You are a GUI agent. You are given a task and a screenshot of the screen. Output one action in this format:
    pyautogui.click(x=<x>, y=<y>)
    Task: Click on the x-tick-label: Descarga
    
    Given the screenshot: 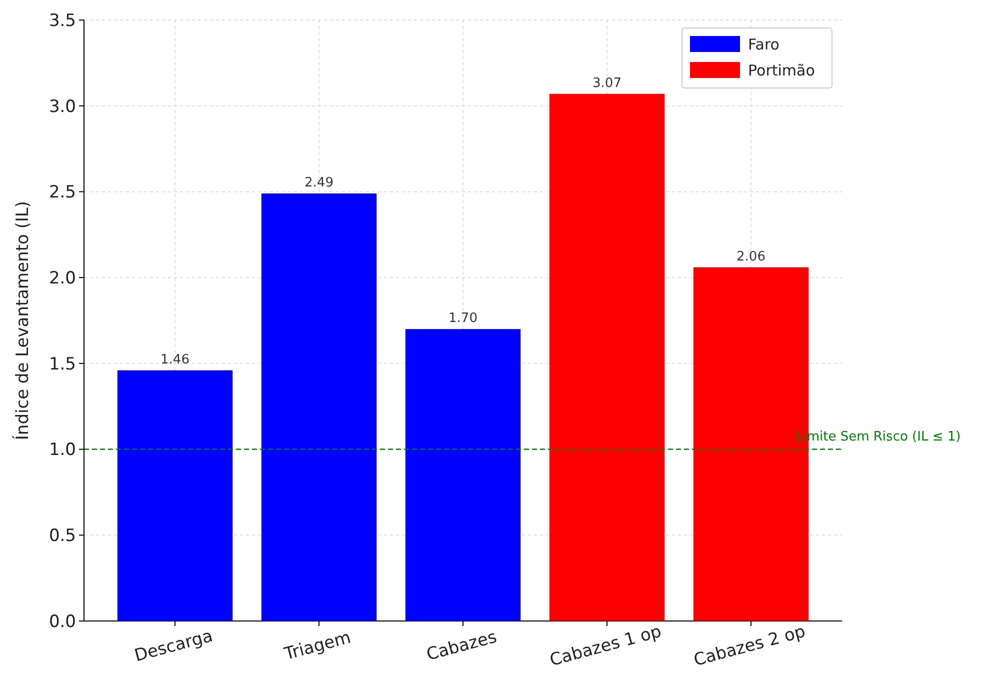 What is the action you would take?
    pyautogui.click(x=173, y=646)
    